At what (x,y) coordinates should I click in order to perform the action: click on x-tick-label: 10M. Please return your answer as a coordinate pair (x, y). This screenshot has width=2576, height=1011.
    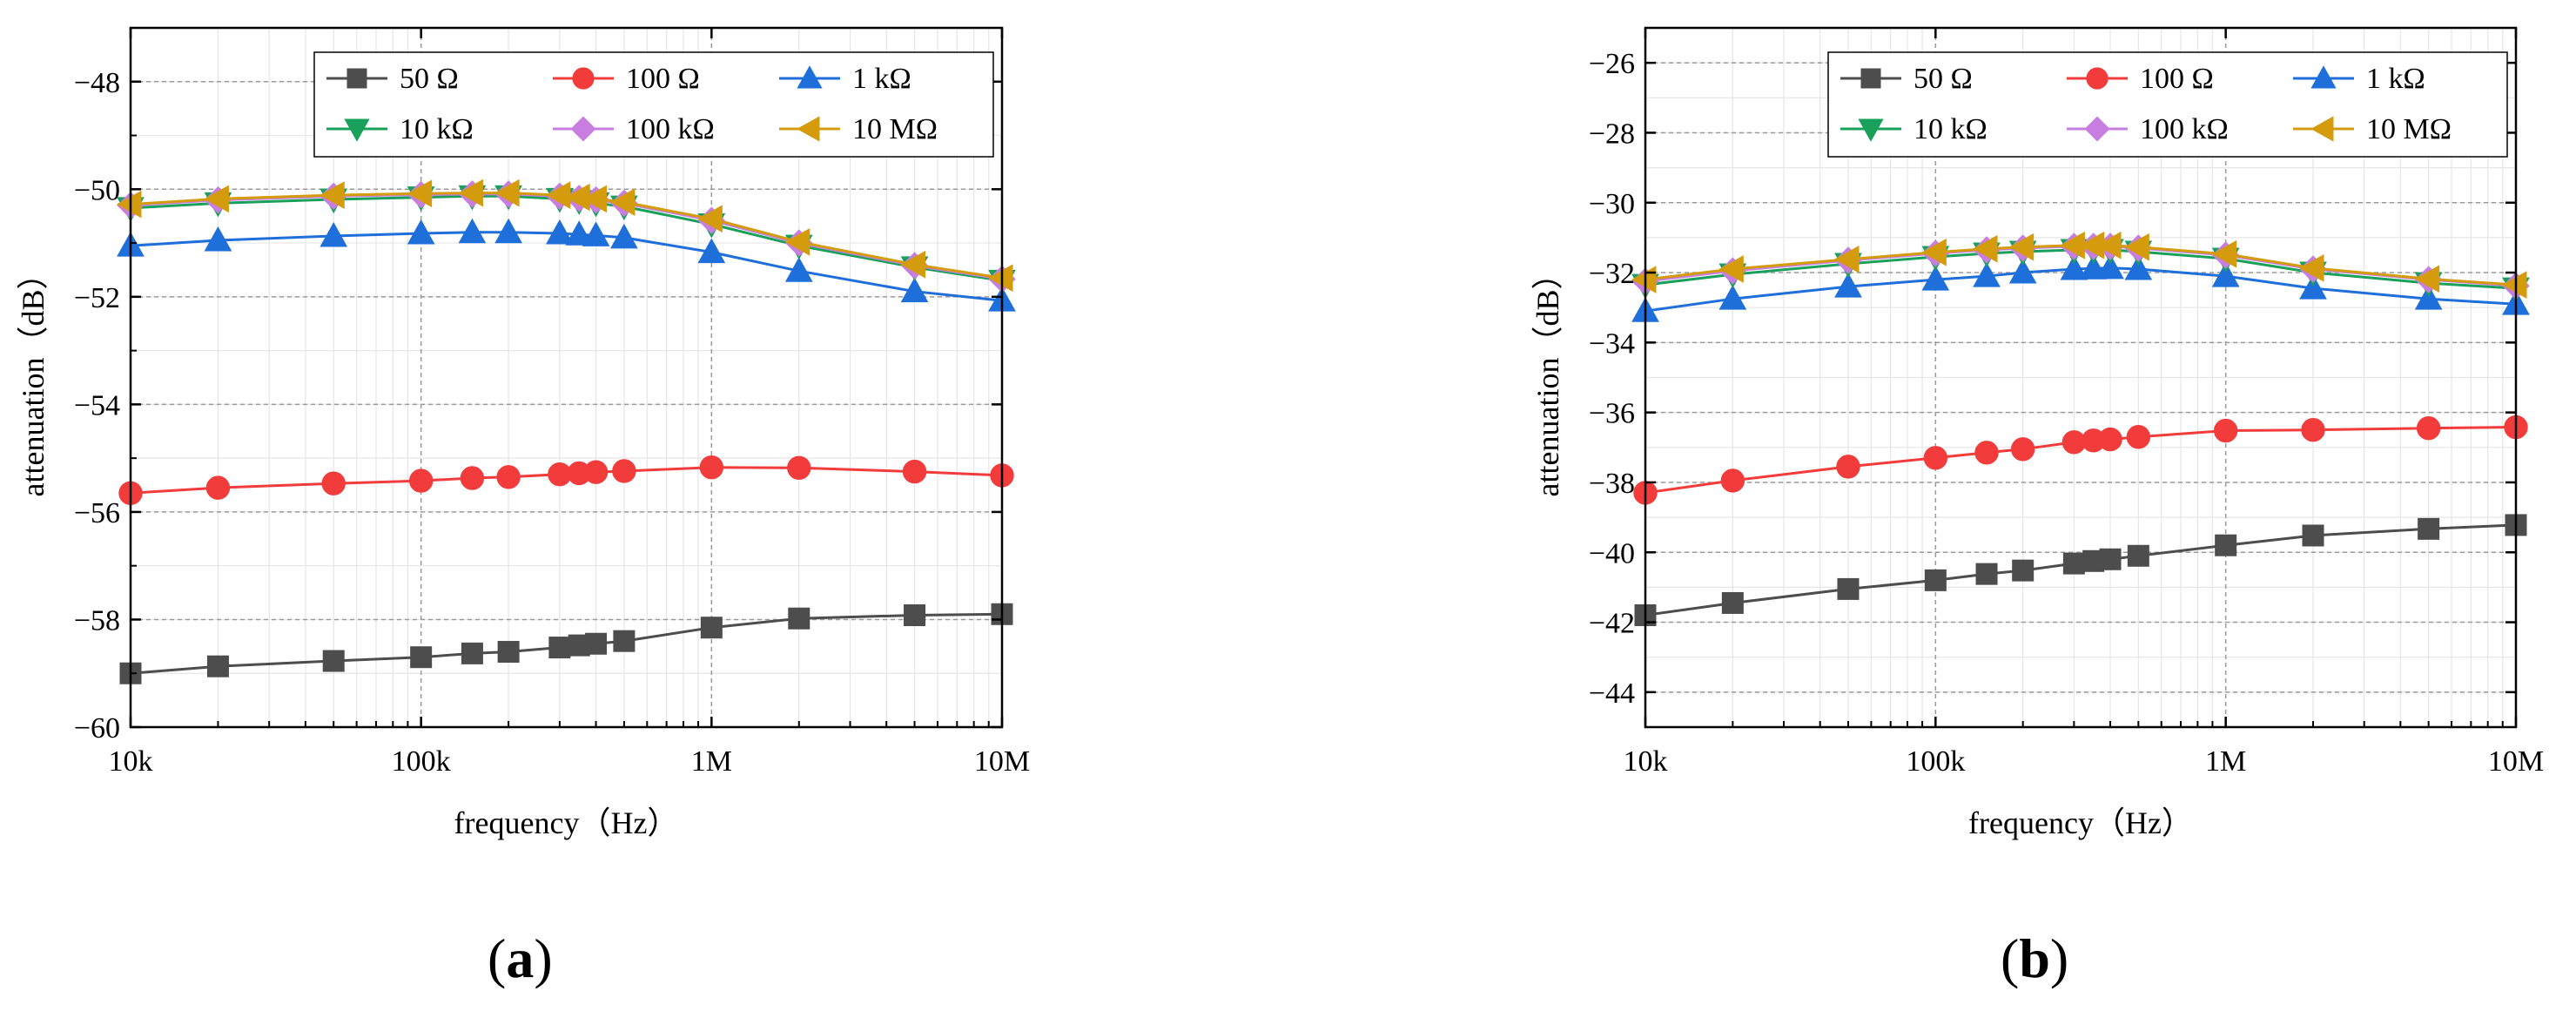
    Looking at the image, I should click on (1002, 761).